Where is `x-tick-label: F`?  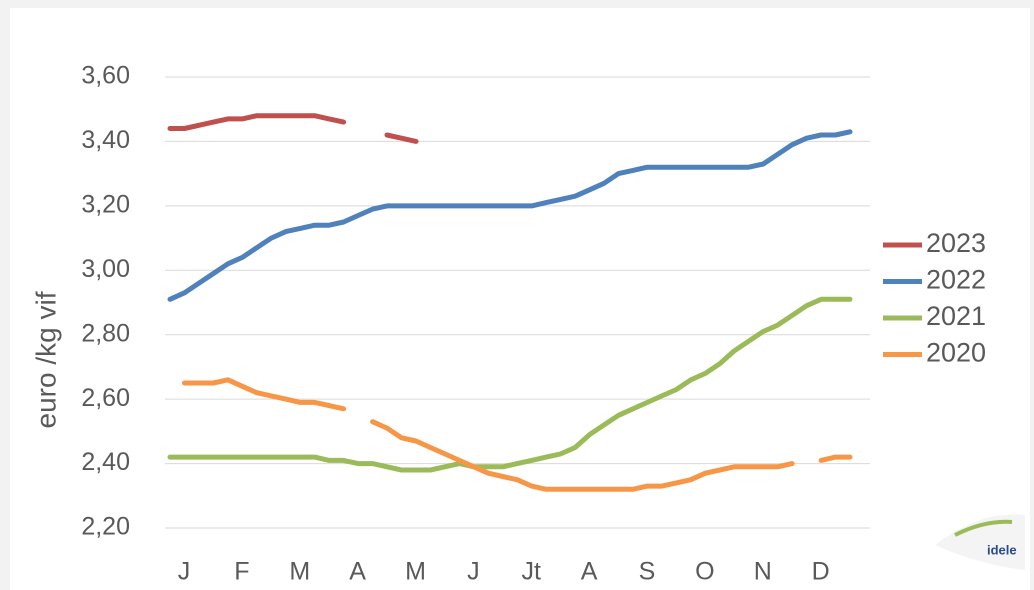 x-tick-label: F is located at coordinates (241, 572).